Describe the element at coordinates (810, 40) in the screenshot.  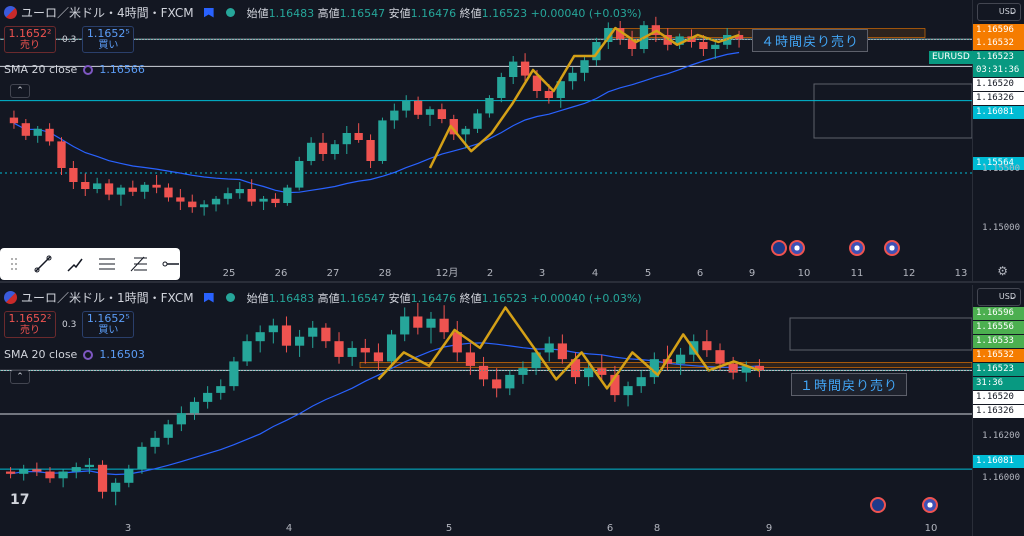
I see `annotation-note: ４時間戻り売り` at that location.